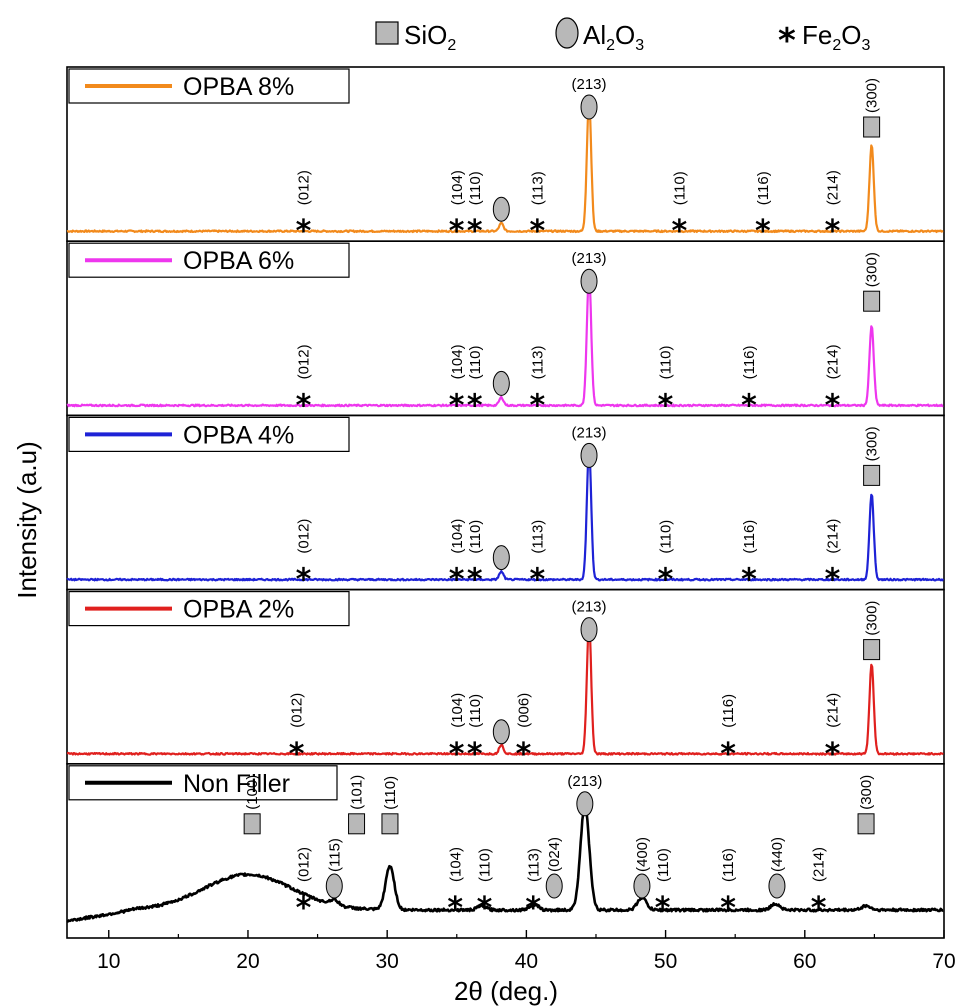 This screenshot has height=1006, width=965. What do you see at coordinates (247, 961) in the screenshot?
I see `x-tick-label: 20` at bounding box center [247, 961].